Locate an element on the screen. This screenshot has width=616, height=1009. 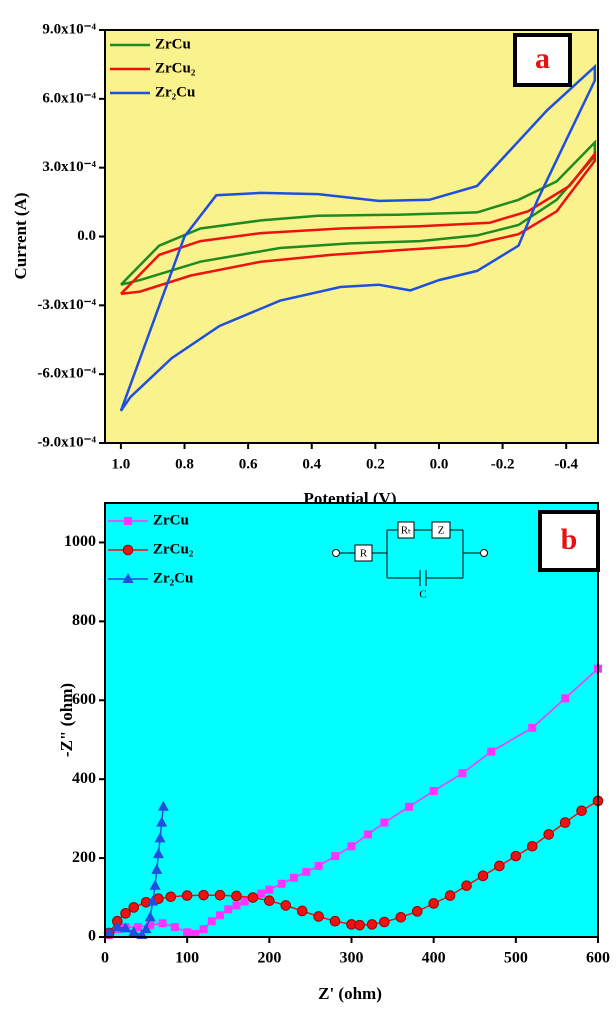
x-tick-label: 0.6 is located at coordinates (248, 464).